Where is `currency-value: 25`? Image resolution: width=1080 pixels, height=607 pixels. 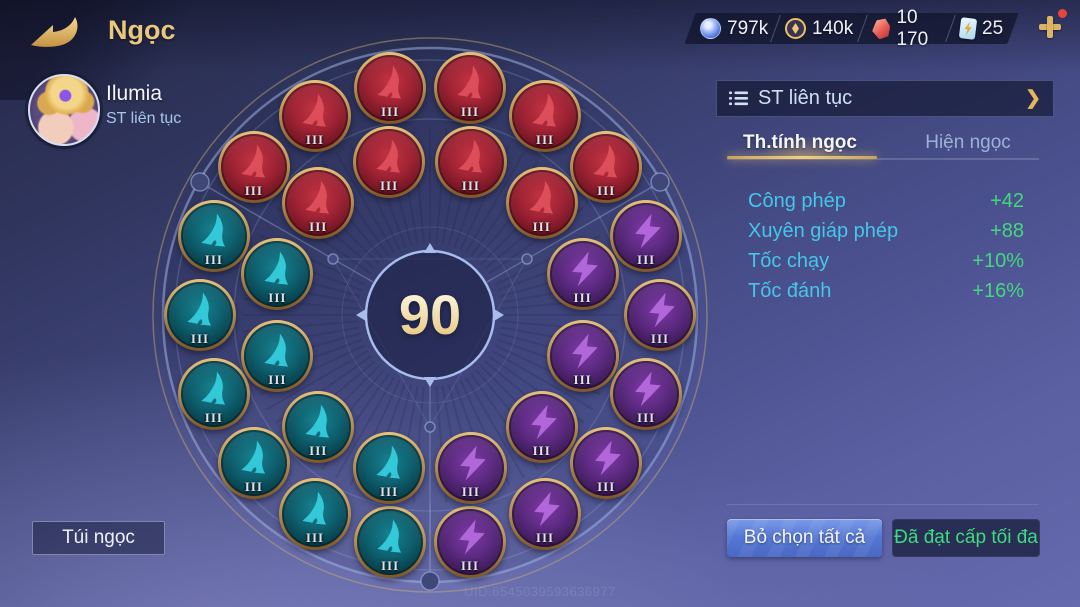 currency-value: 25 is located at coordinates (993, 28).